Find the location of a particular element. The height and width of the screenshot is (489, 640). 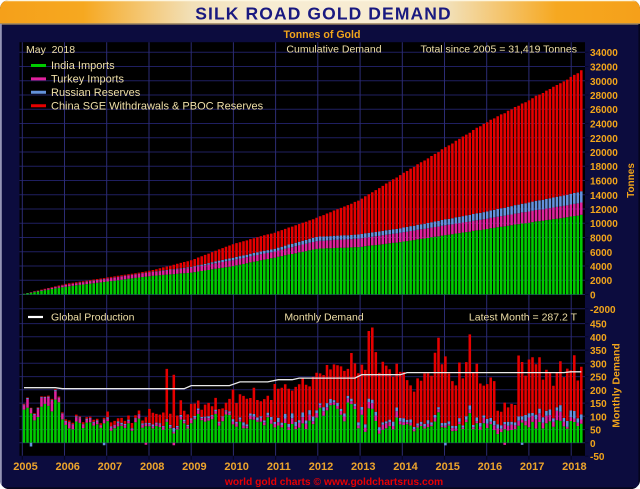

svg-text: 450 is located at coordinates (598, 325).